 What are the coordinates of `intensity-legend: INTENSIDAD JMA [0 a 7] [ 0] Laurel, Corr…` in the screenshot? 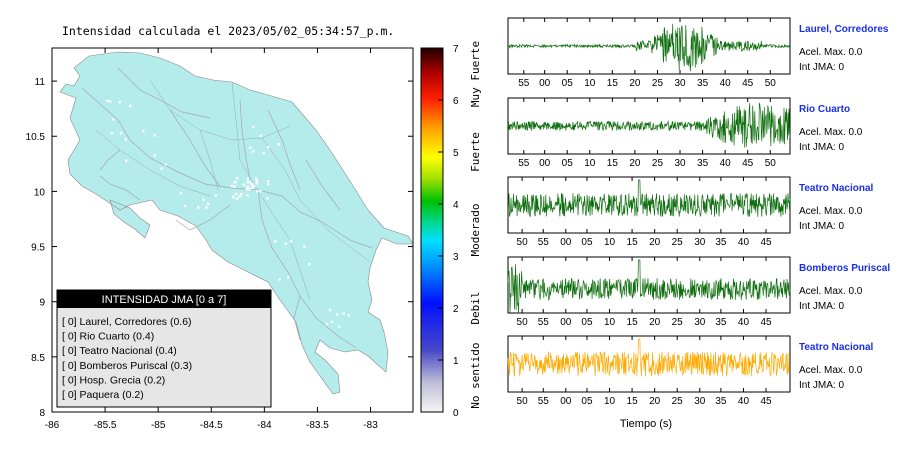 It's located at (164, 348).